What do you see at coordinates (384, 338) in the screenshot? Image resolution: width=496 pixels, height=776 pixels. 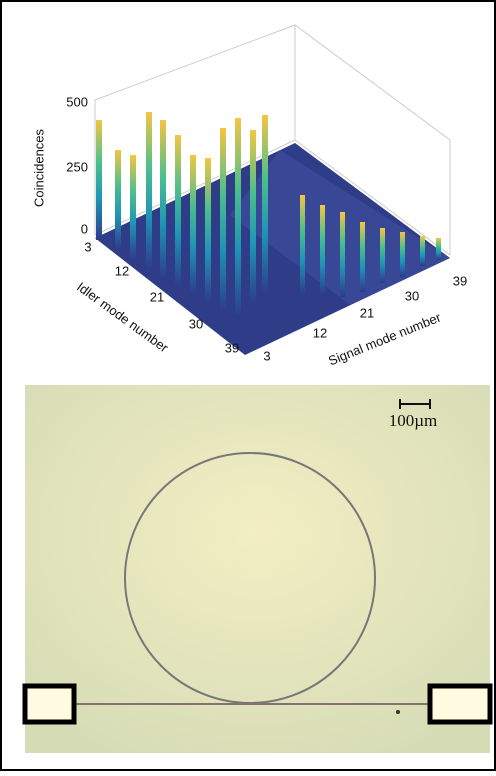 I see `y-label: Signal mode number` at bounding box center [384, 338].